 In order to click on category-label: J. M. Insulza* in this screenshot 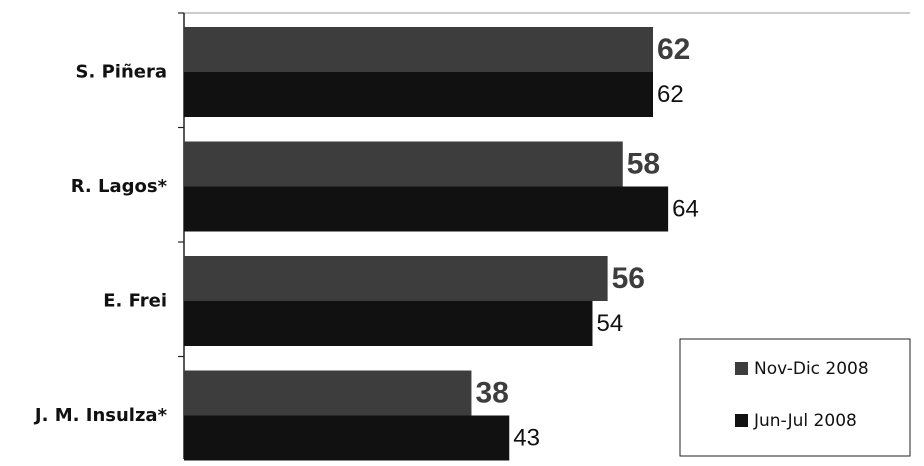, I will do `click(100, 415)`.